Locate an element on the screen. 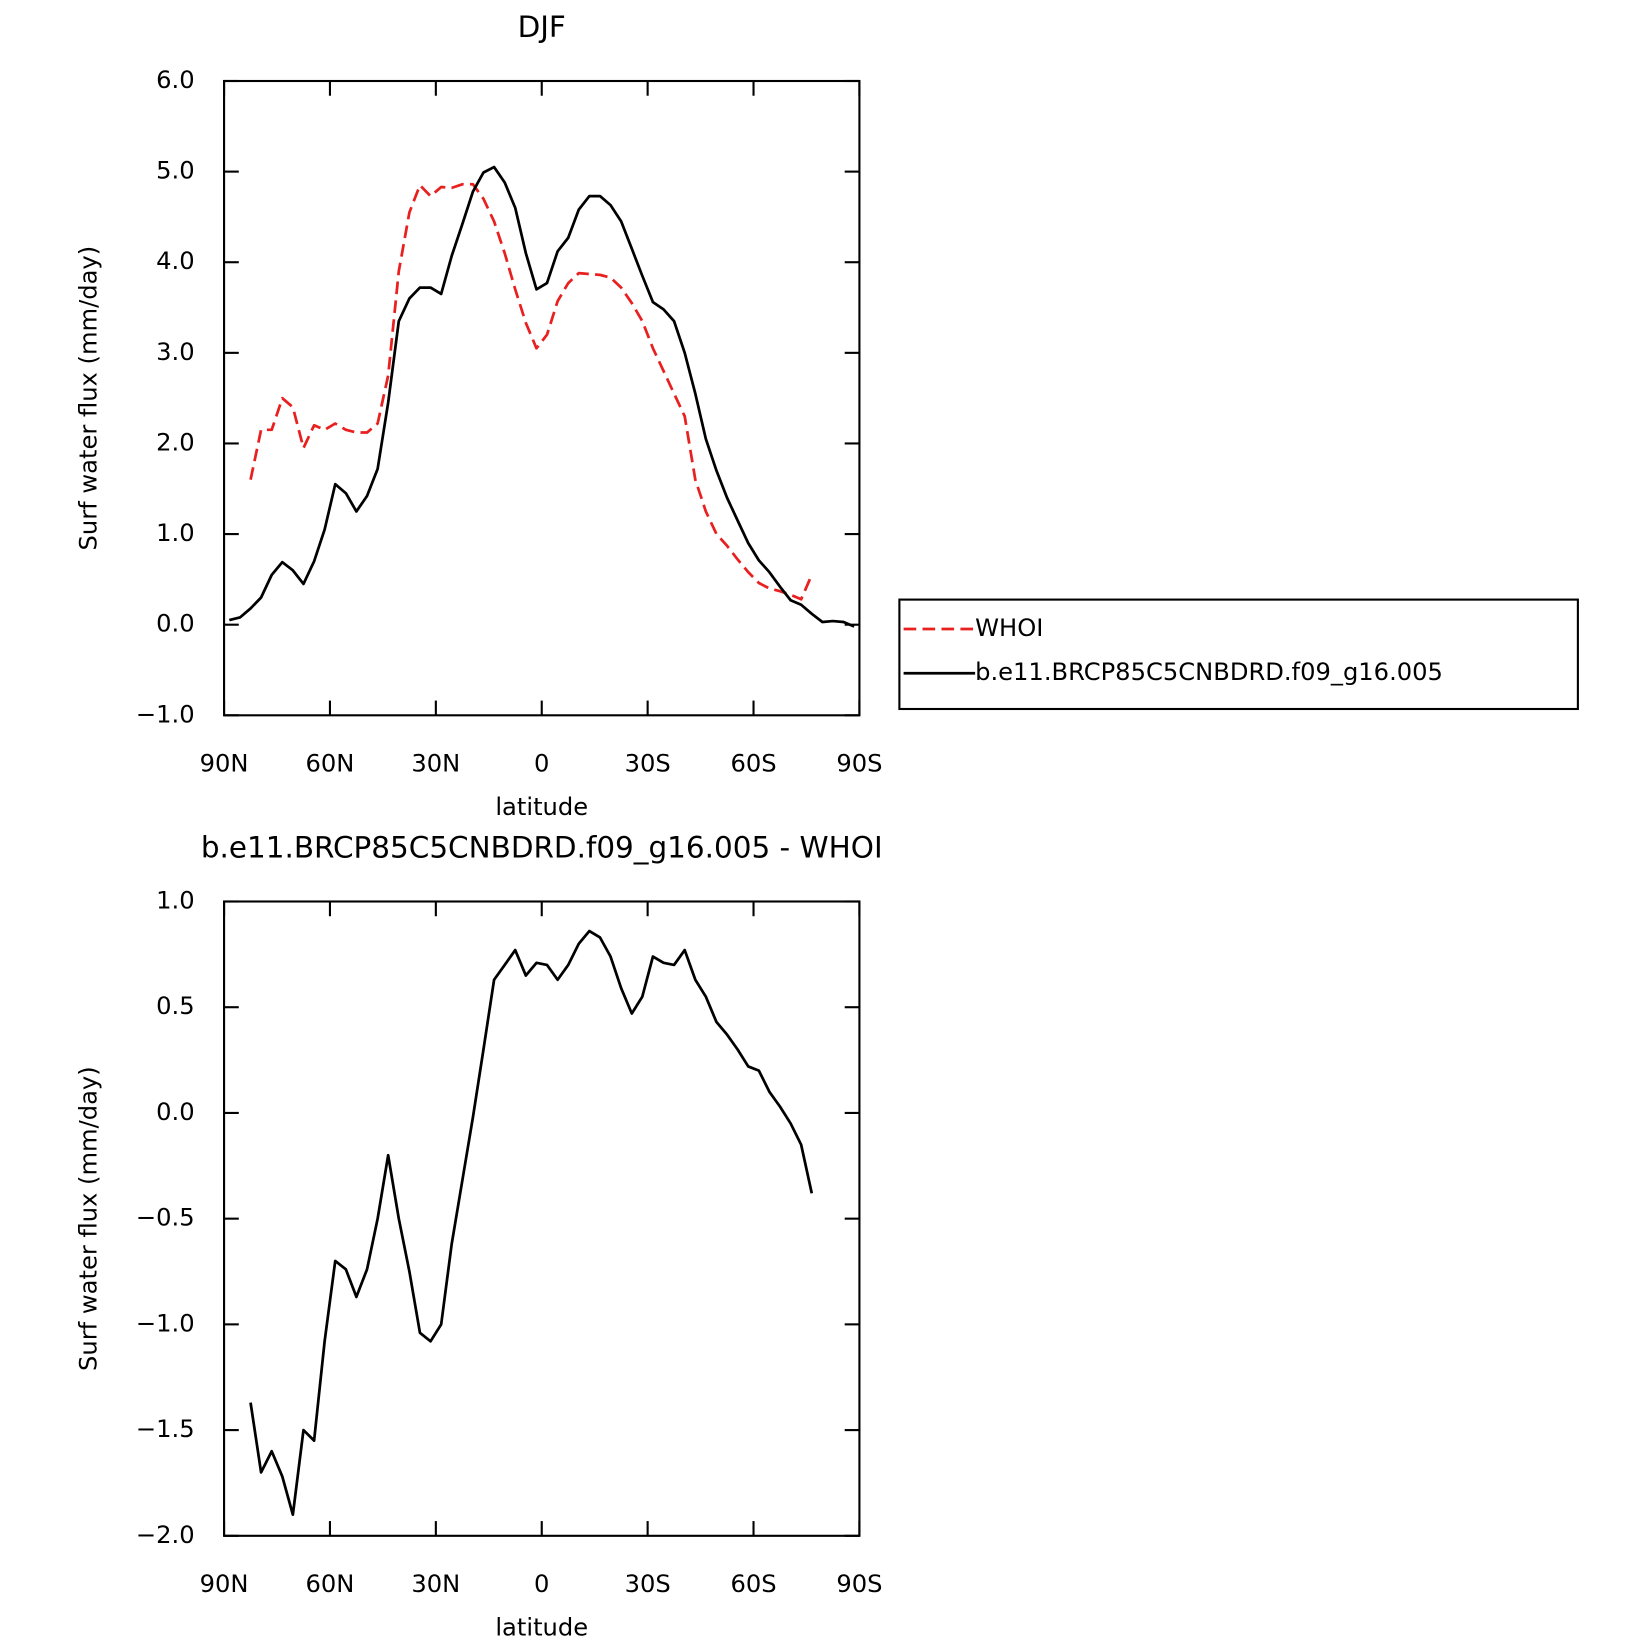 The image size is (1641, 1645). chart-title: DJF is located at coordinates (542, 27).